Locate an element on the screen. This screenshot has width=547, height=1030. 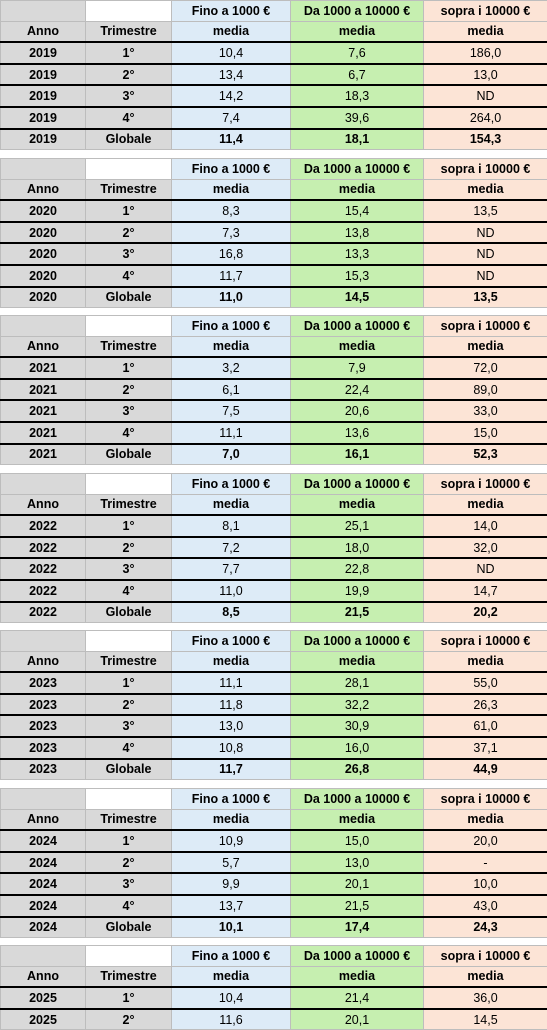
cell-fino-1000: 3,2 is located at coordinates (231, 368).